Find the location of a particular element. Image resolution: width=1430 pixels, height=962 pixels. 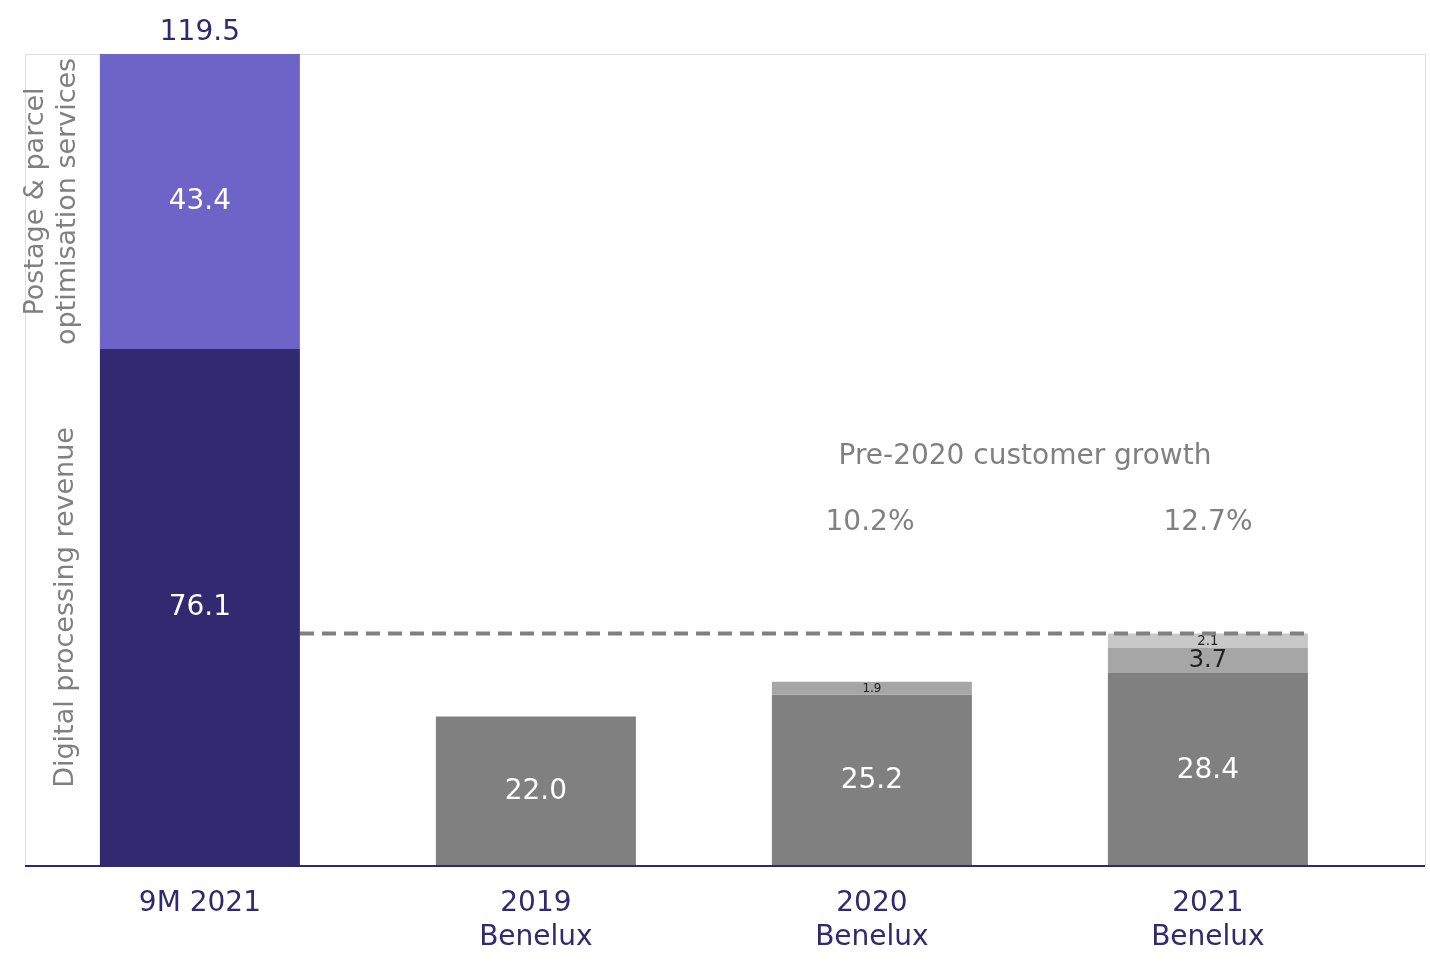

total-label: 119.5 is located at coordinates (199, 30).